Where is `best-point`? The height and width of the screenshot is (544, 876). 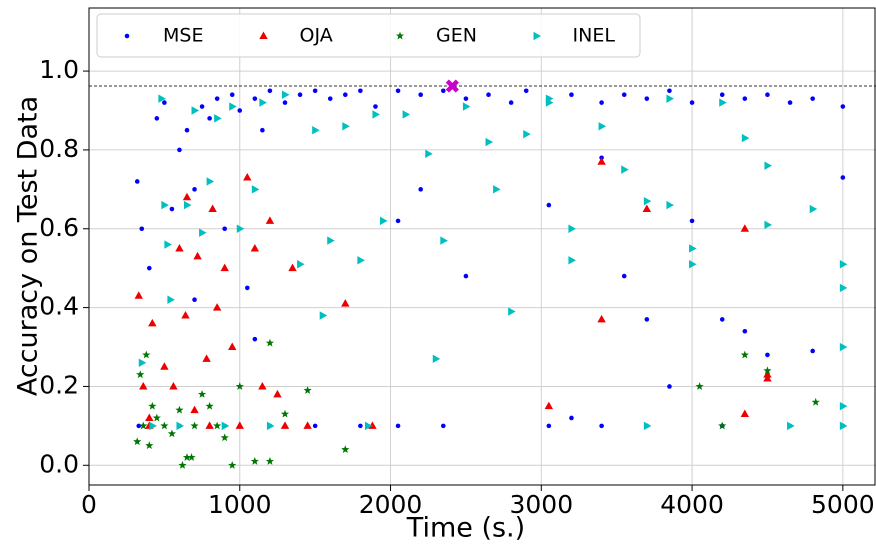
best-point is located at coordinates (452, 86).